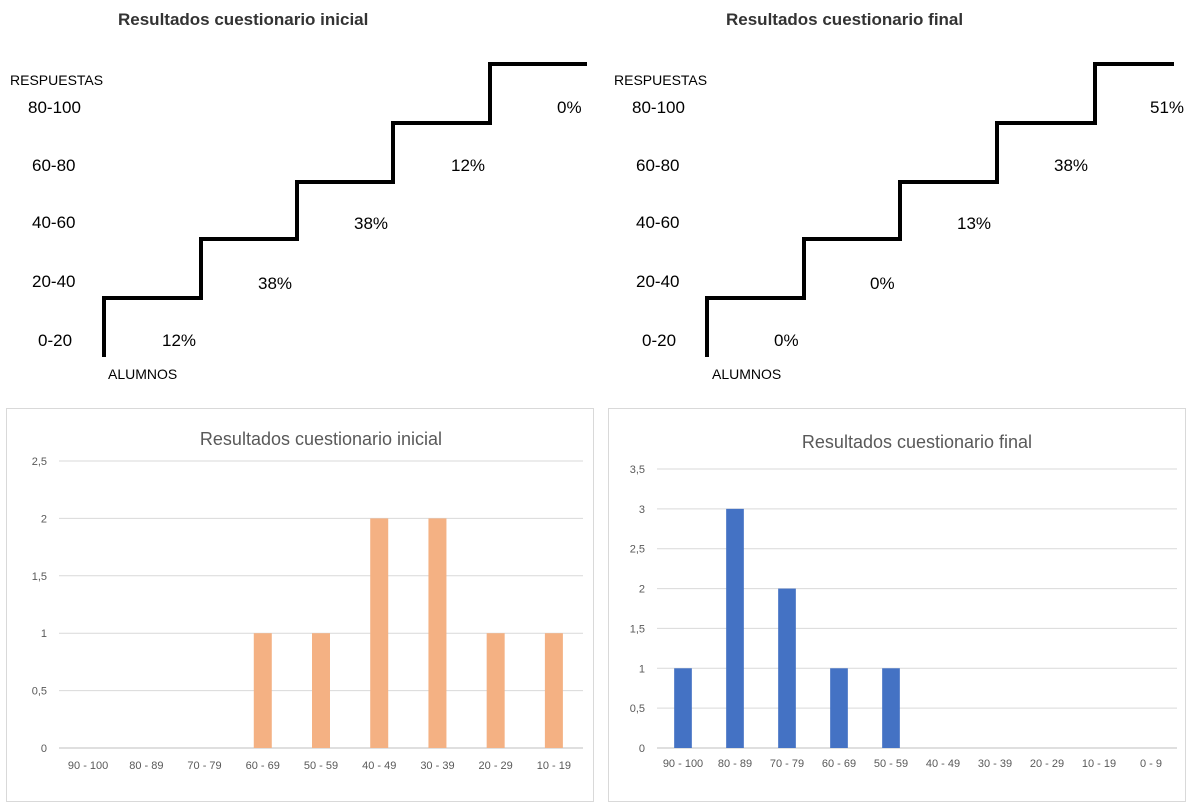  I want to click on step-value: 51%, so click(1167, 107).